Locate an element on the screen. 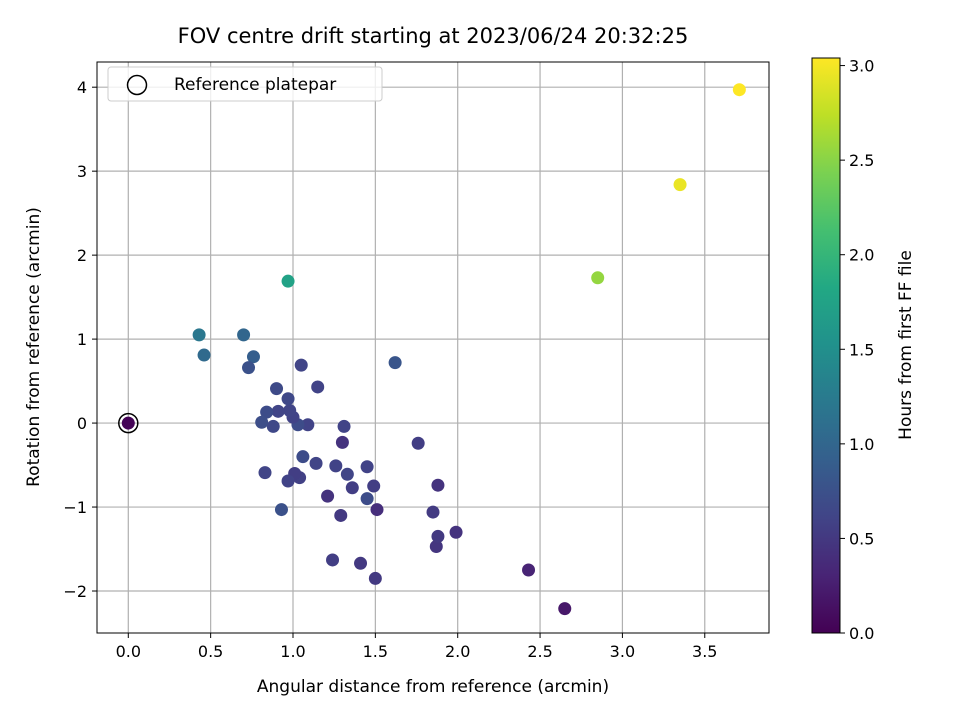 The image size is (960, 720). y-tick-label: 3 is located at coordinates (82, 171).